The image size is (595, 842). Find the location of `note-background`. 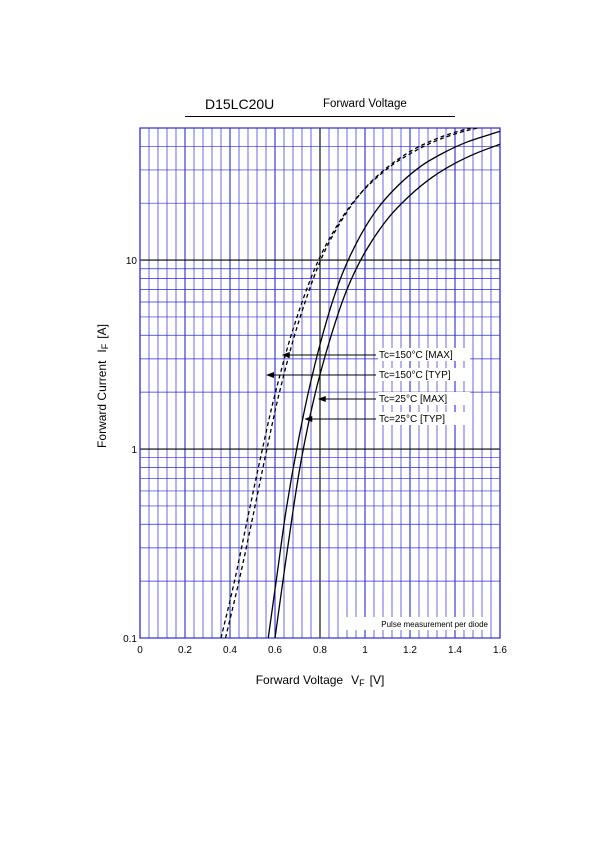

note-background is located at coordinates (418, 623).